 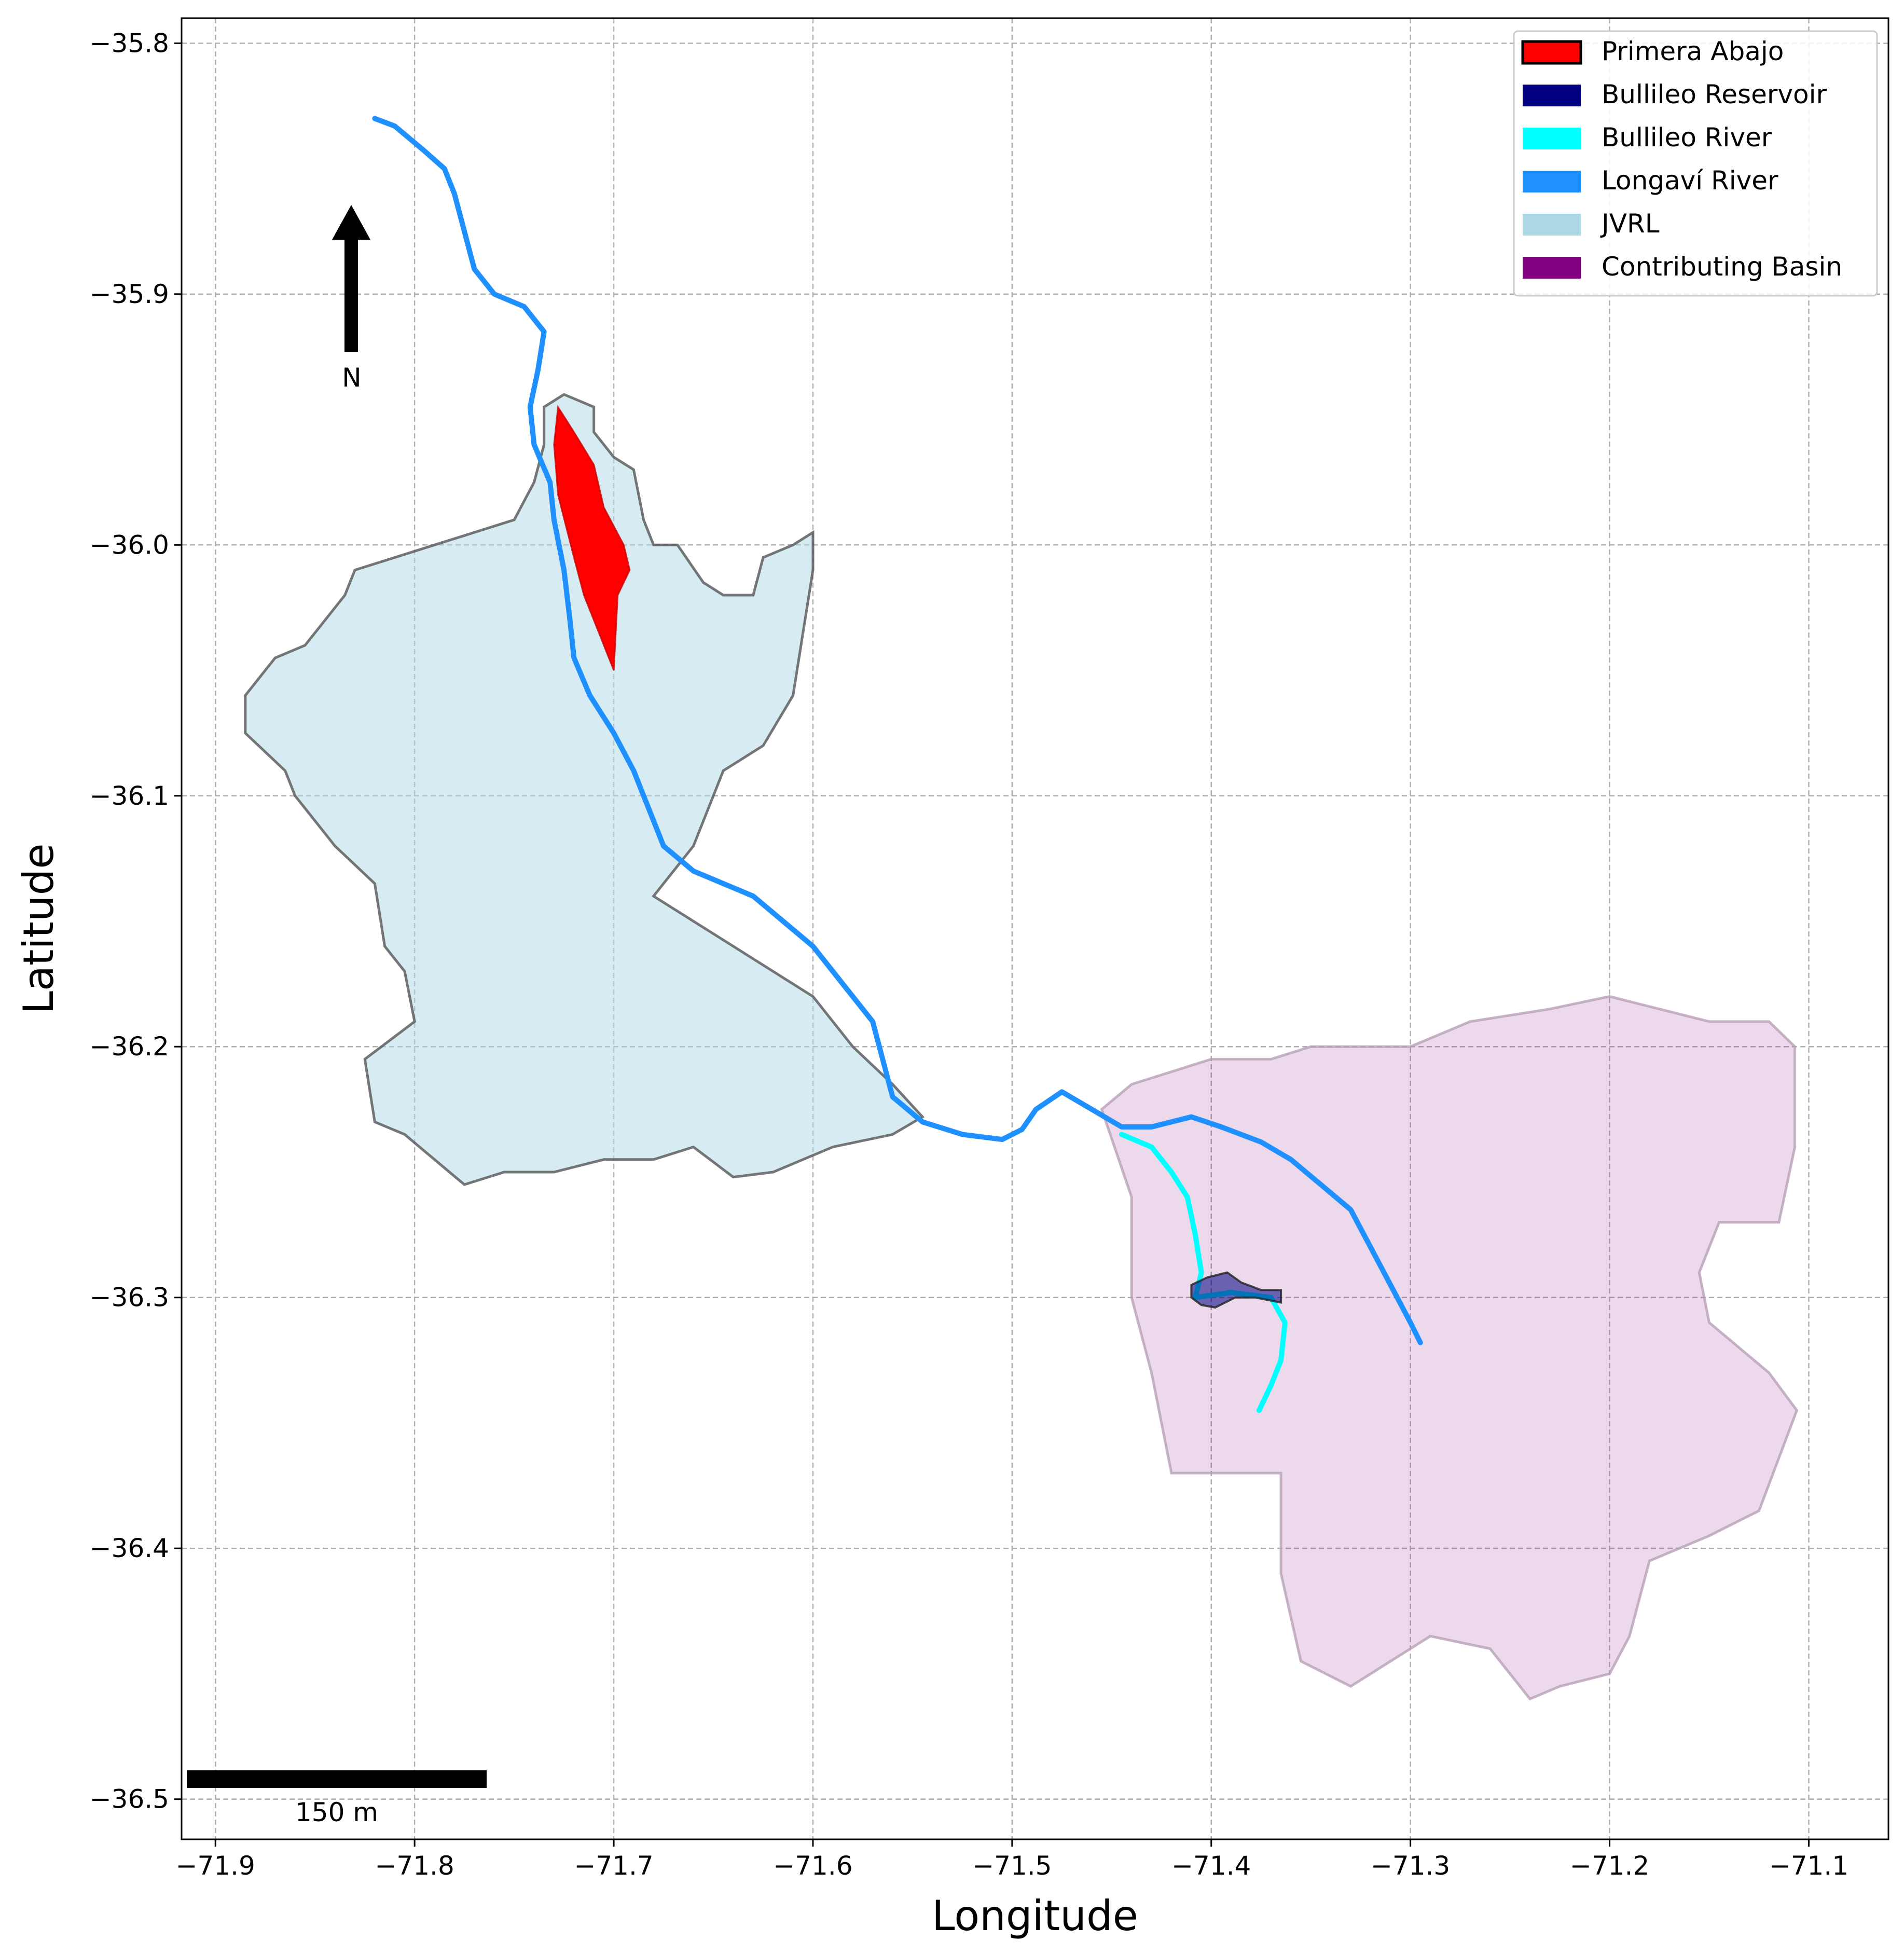 I want to click on x-tick-label: −71.8, so click(x=414, y=1866).